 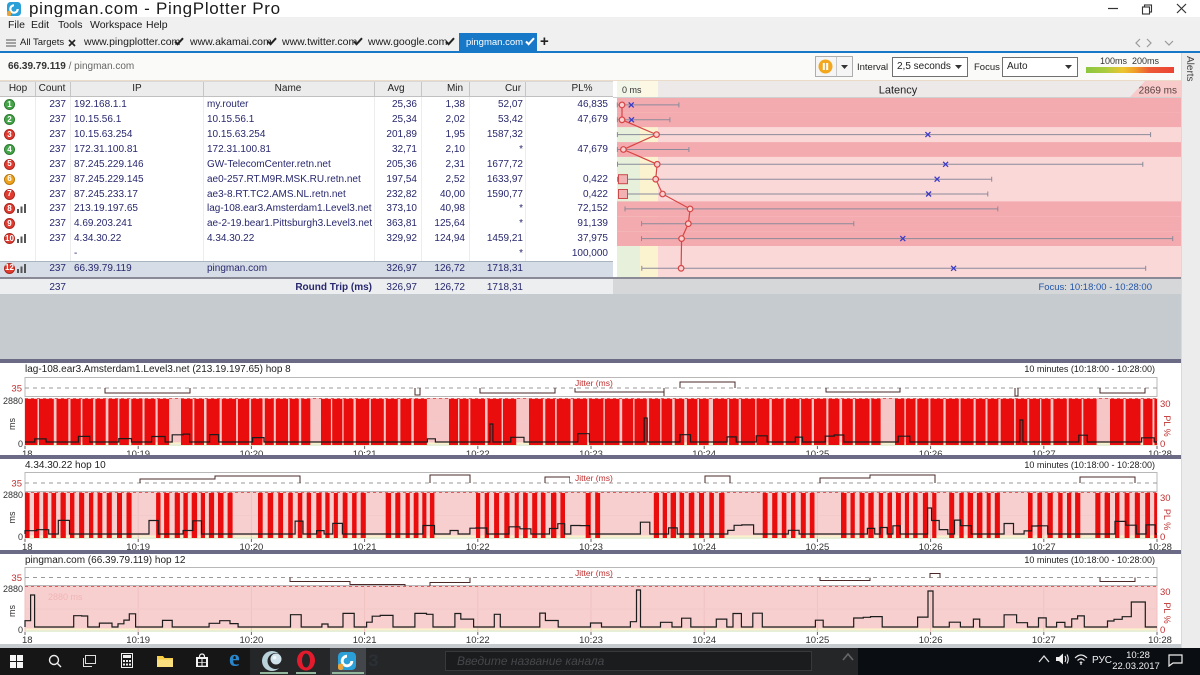 What do you see at coordinates (898, 91) in the screenshot?
I see `svg-text: Latency` at bounding box center [898, 91].